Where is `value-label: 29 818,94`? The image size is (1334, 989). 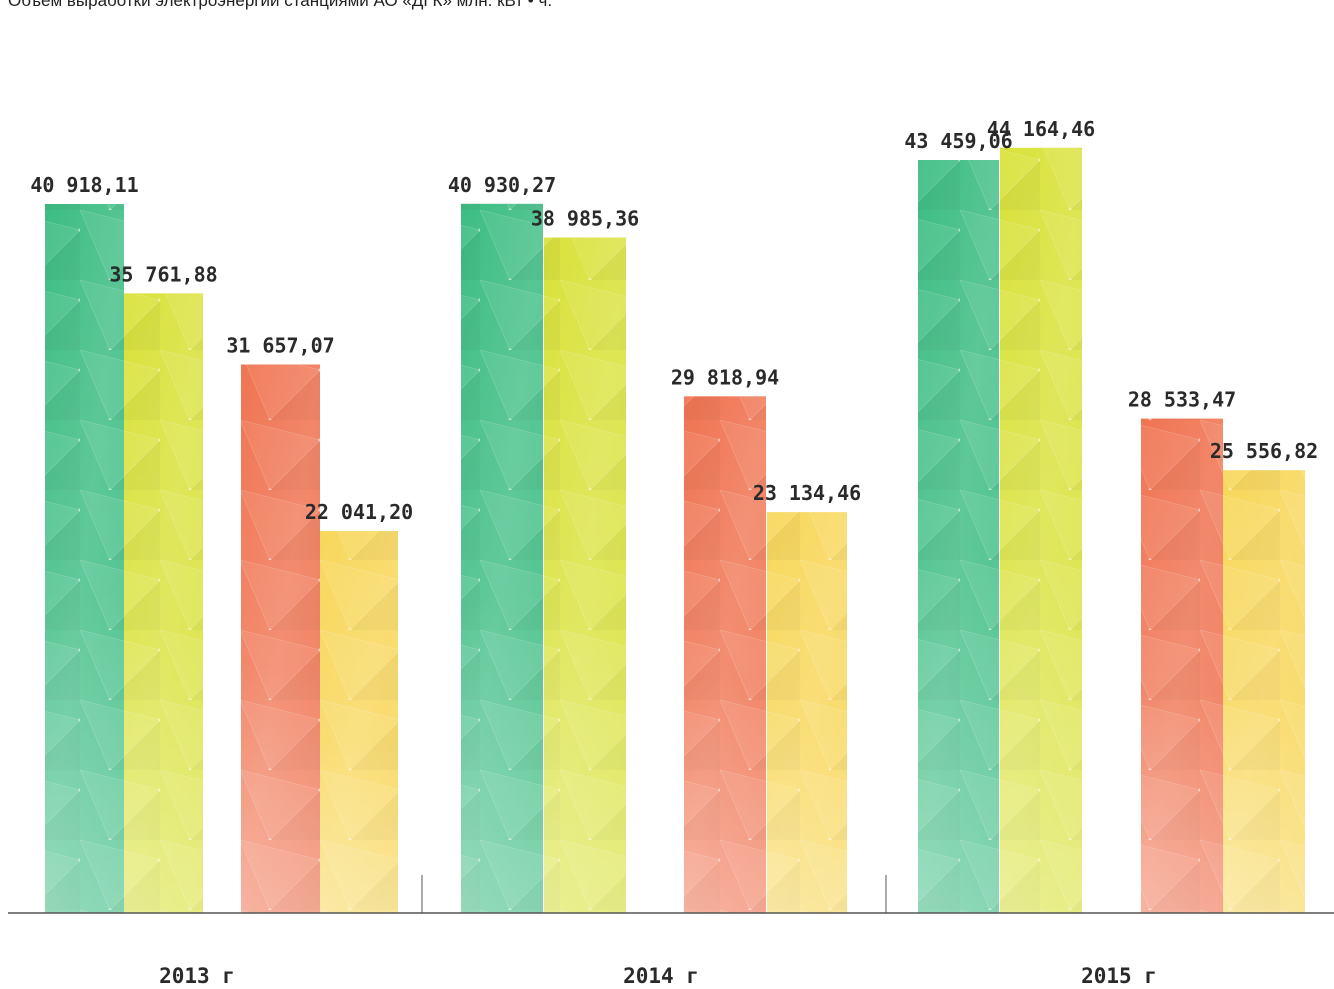
value-label: 29 818,94 is located at coordinates (725, 377).